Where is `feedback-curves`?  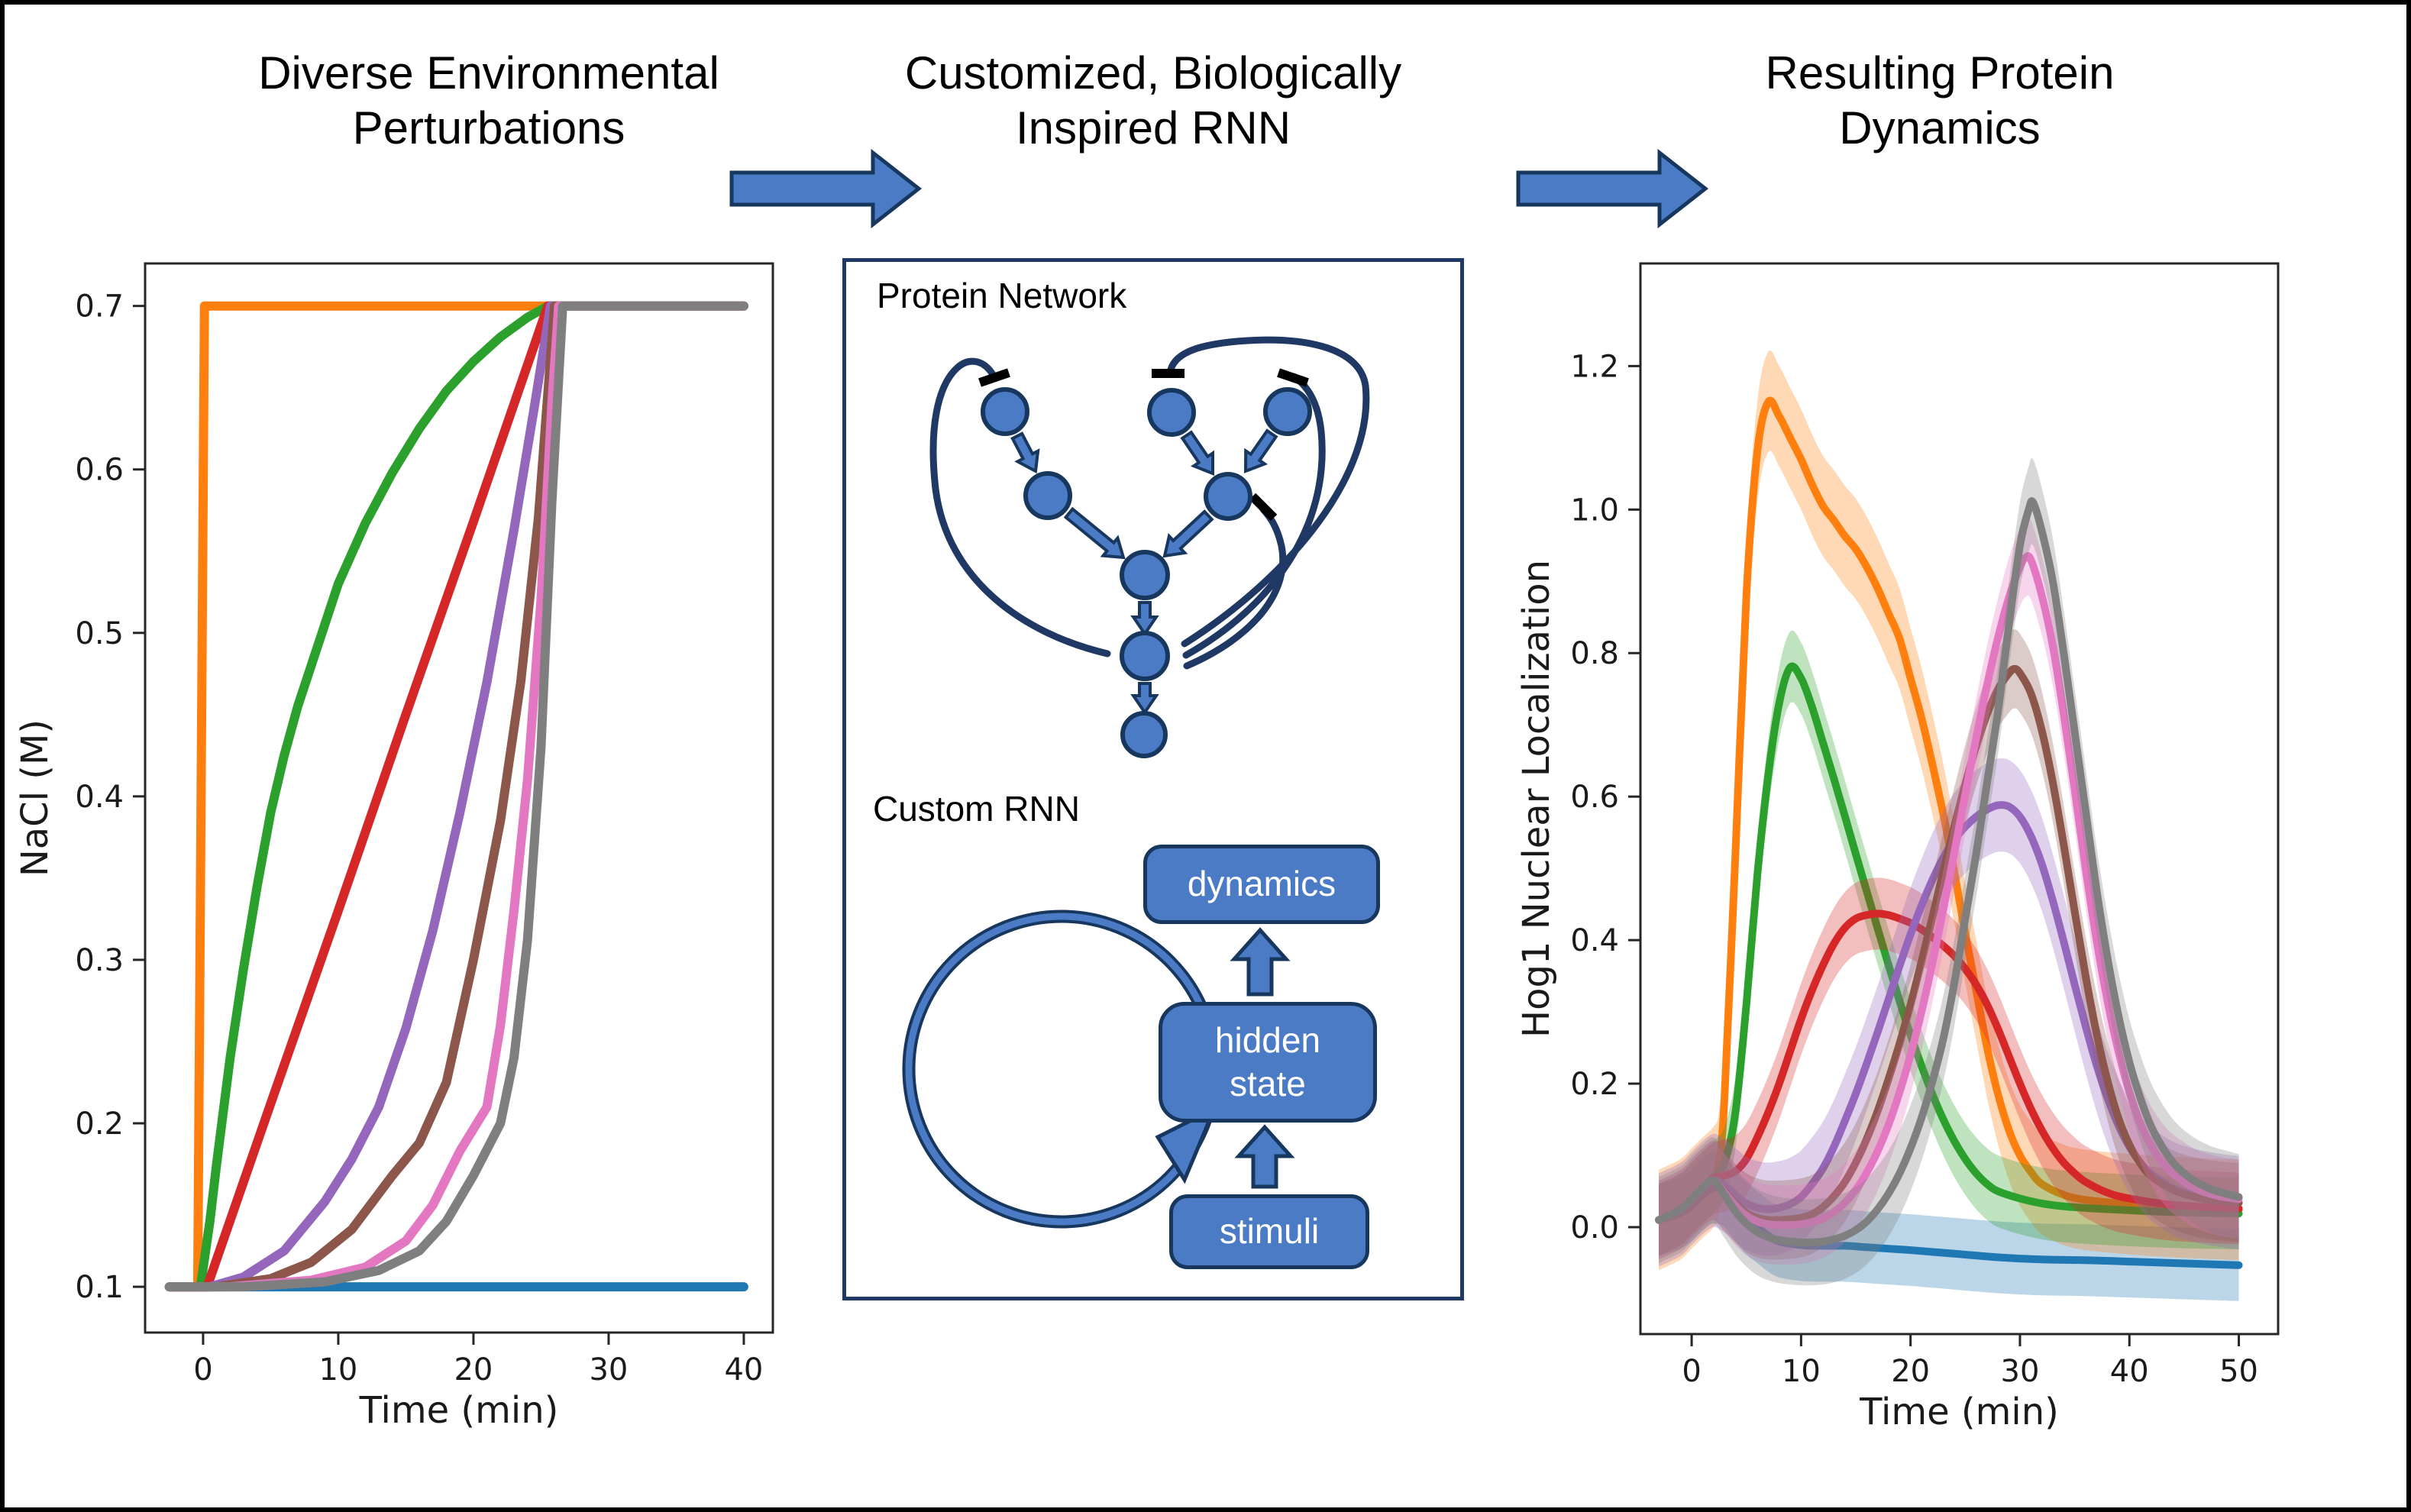 feedback-curves is located at coordinates (1149, 503).